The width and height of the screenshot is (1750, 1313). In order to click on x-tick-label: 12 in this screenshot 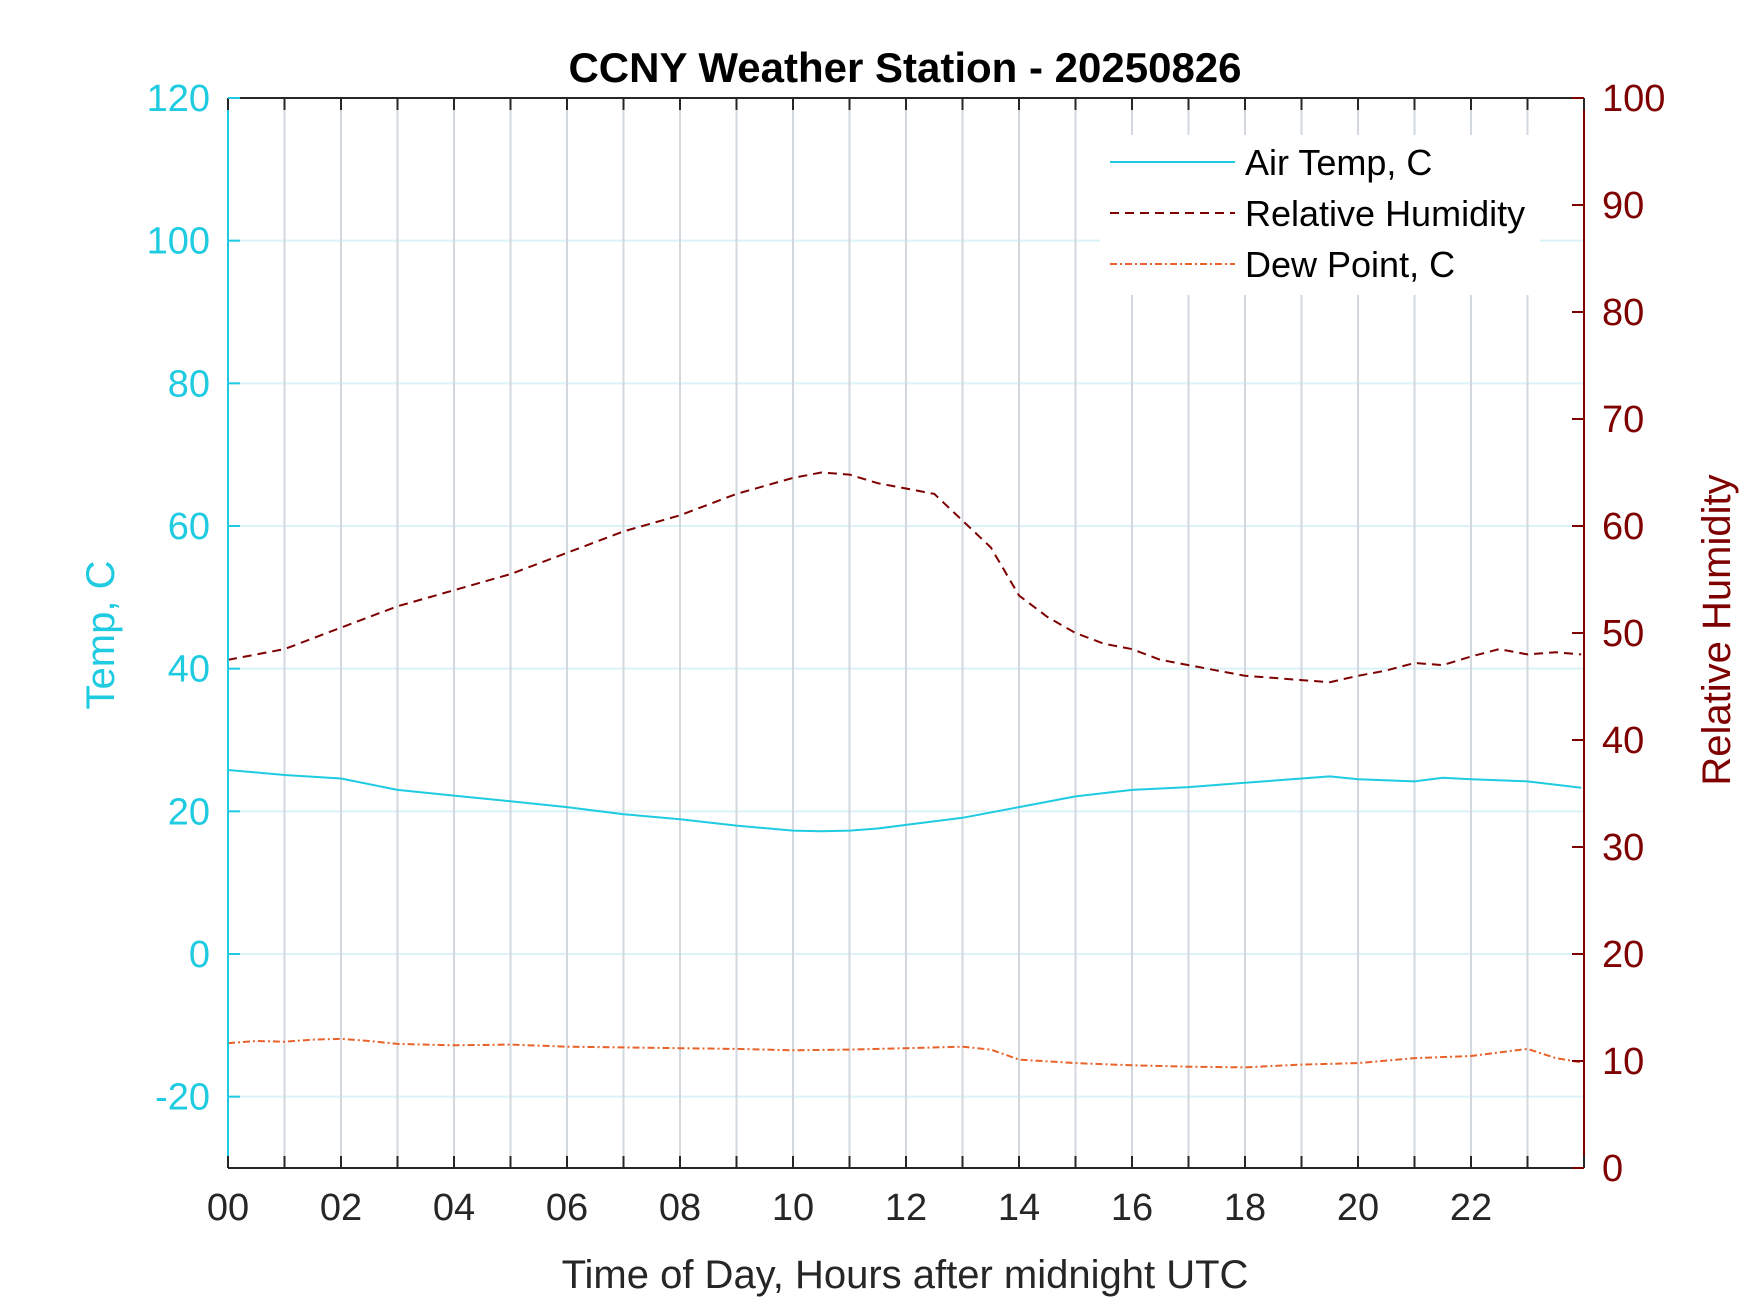, I will do `click(906, 1208)`.